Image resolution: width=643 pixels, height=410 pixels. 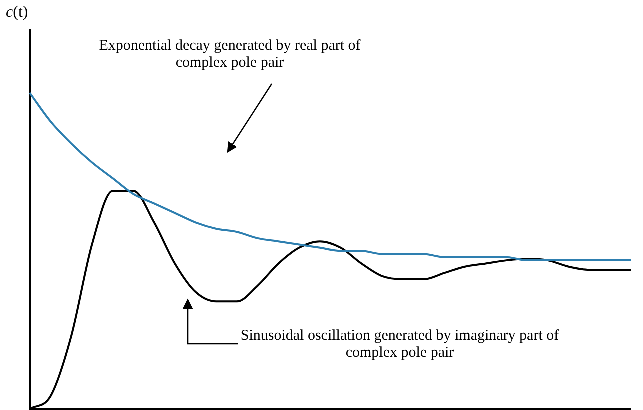 I want to click on y-axis-title: c(t), so click(x=17, y=13).